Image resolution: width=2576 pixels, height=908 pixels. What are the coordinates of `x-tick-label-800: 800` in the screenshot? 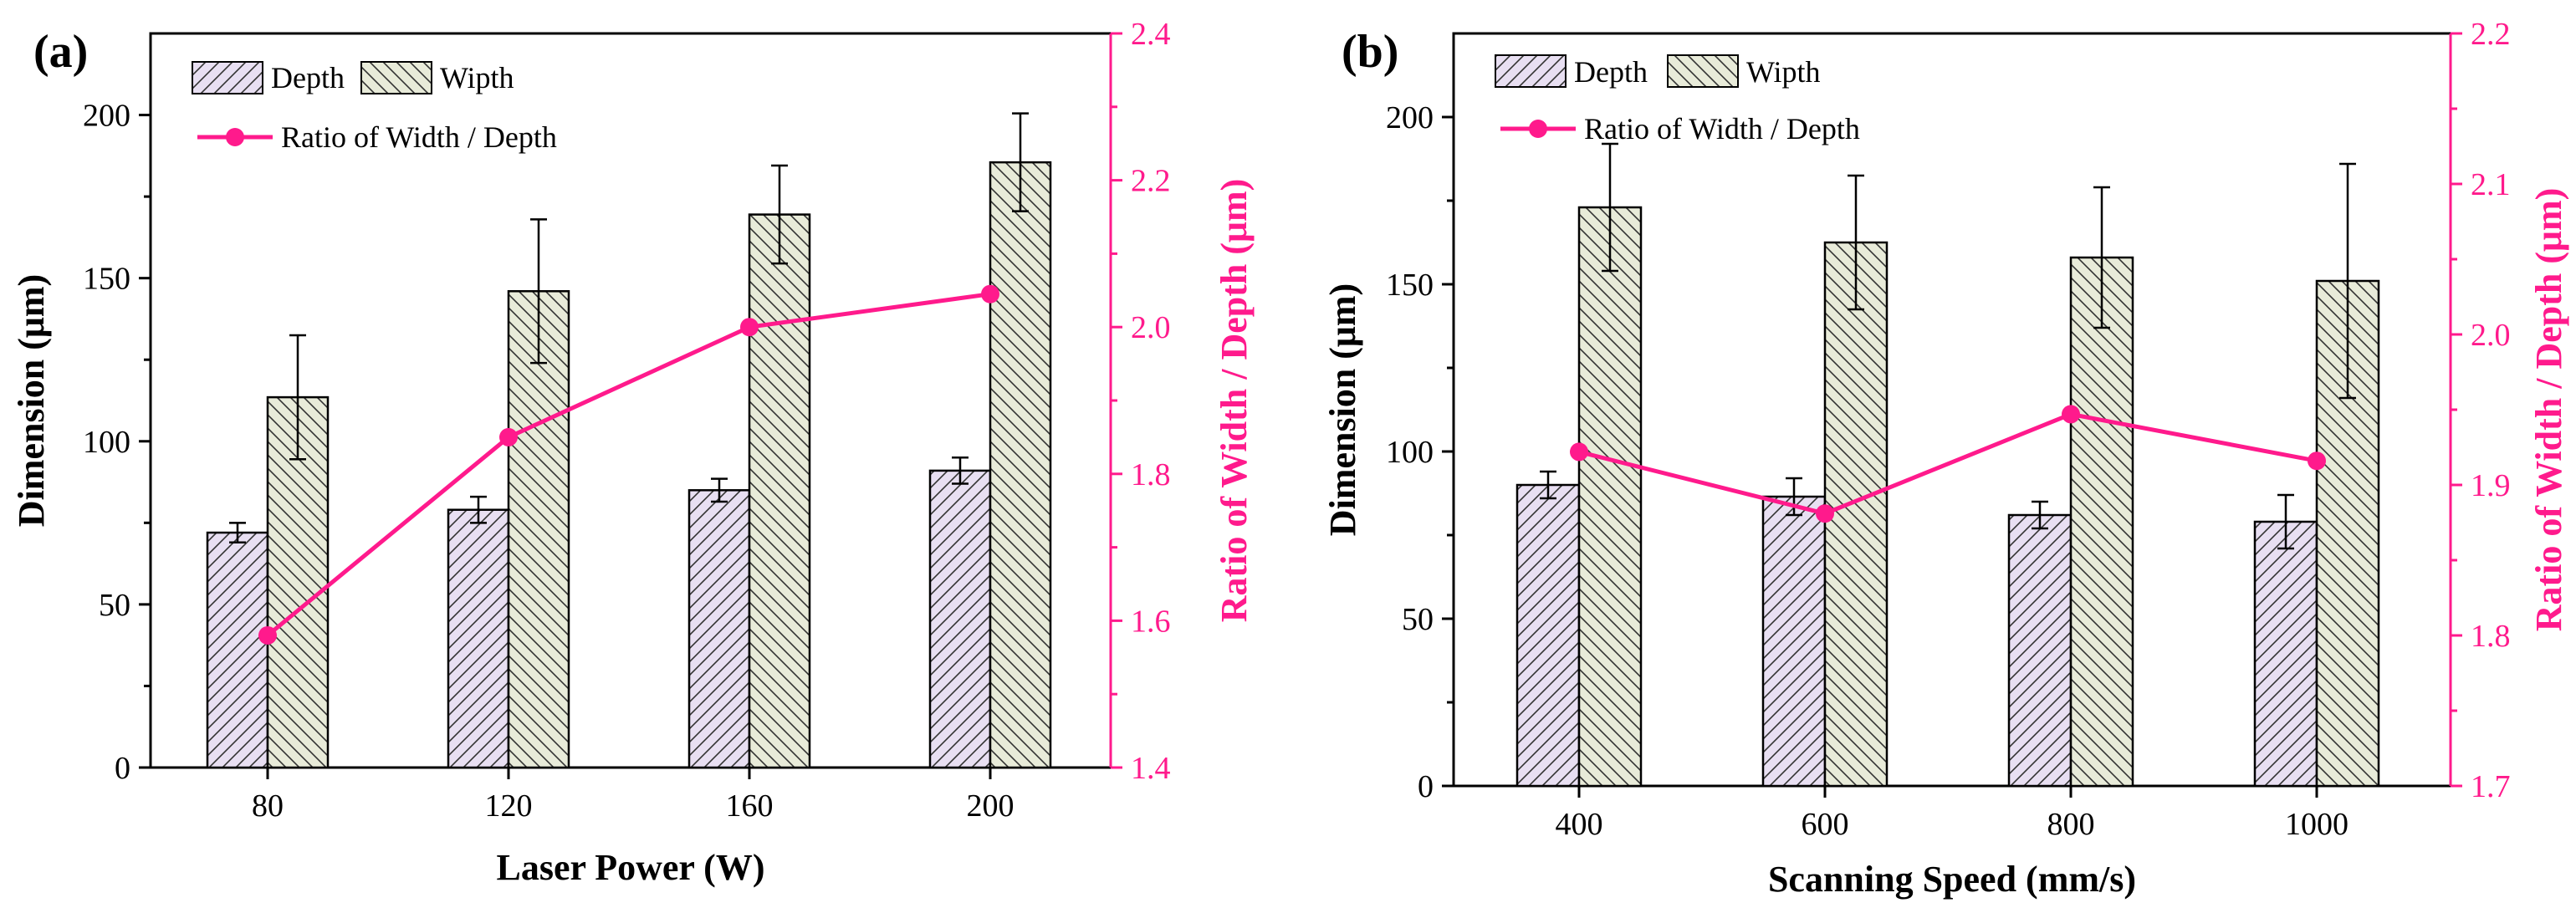 It's located at (2071, 824).